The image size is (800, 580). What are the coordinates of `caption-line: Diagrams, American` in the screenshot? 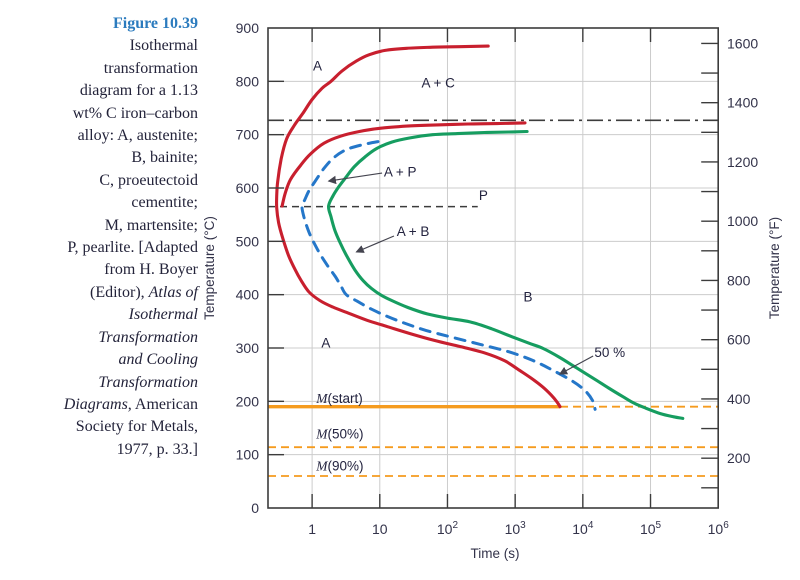 It's located at (102, 405).